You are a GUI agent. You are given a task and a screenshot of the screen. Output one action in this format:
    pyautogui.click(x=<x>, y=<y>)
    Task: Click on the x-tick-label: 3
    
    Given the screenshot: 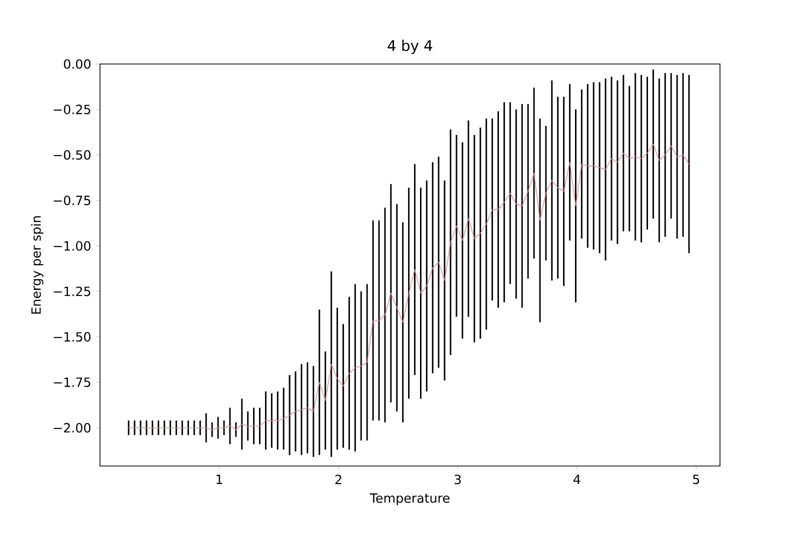 What is the action you would take?
    pyautogui.click(x=457, y=479)
    